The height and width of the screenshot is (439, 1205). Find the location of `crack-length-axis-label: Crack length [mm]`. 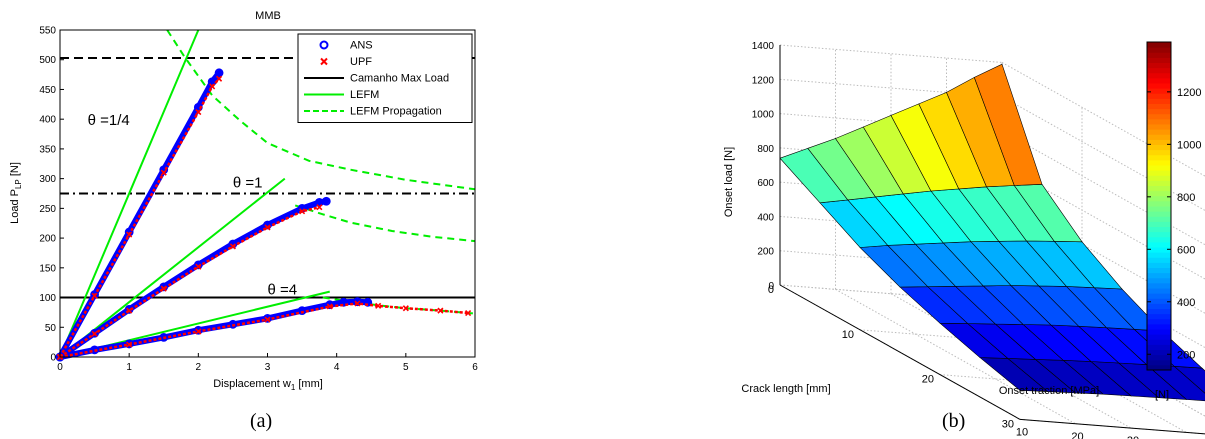

crack-length-axis-label: Crack length [mm] is located at coordinates (785, 389).